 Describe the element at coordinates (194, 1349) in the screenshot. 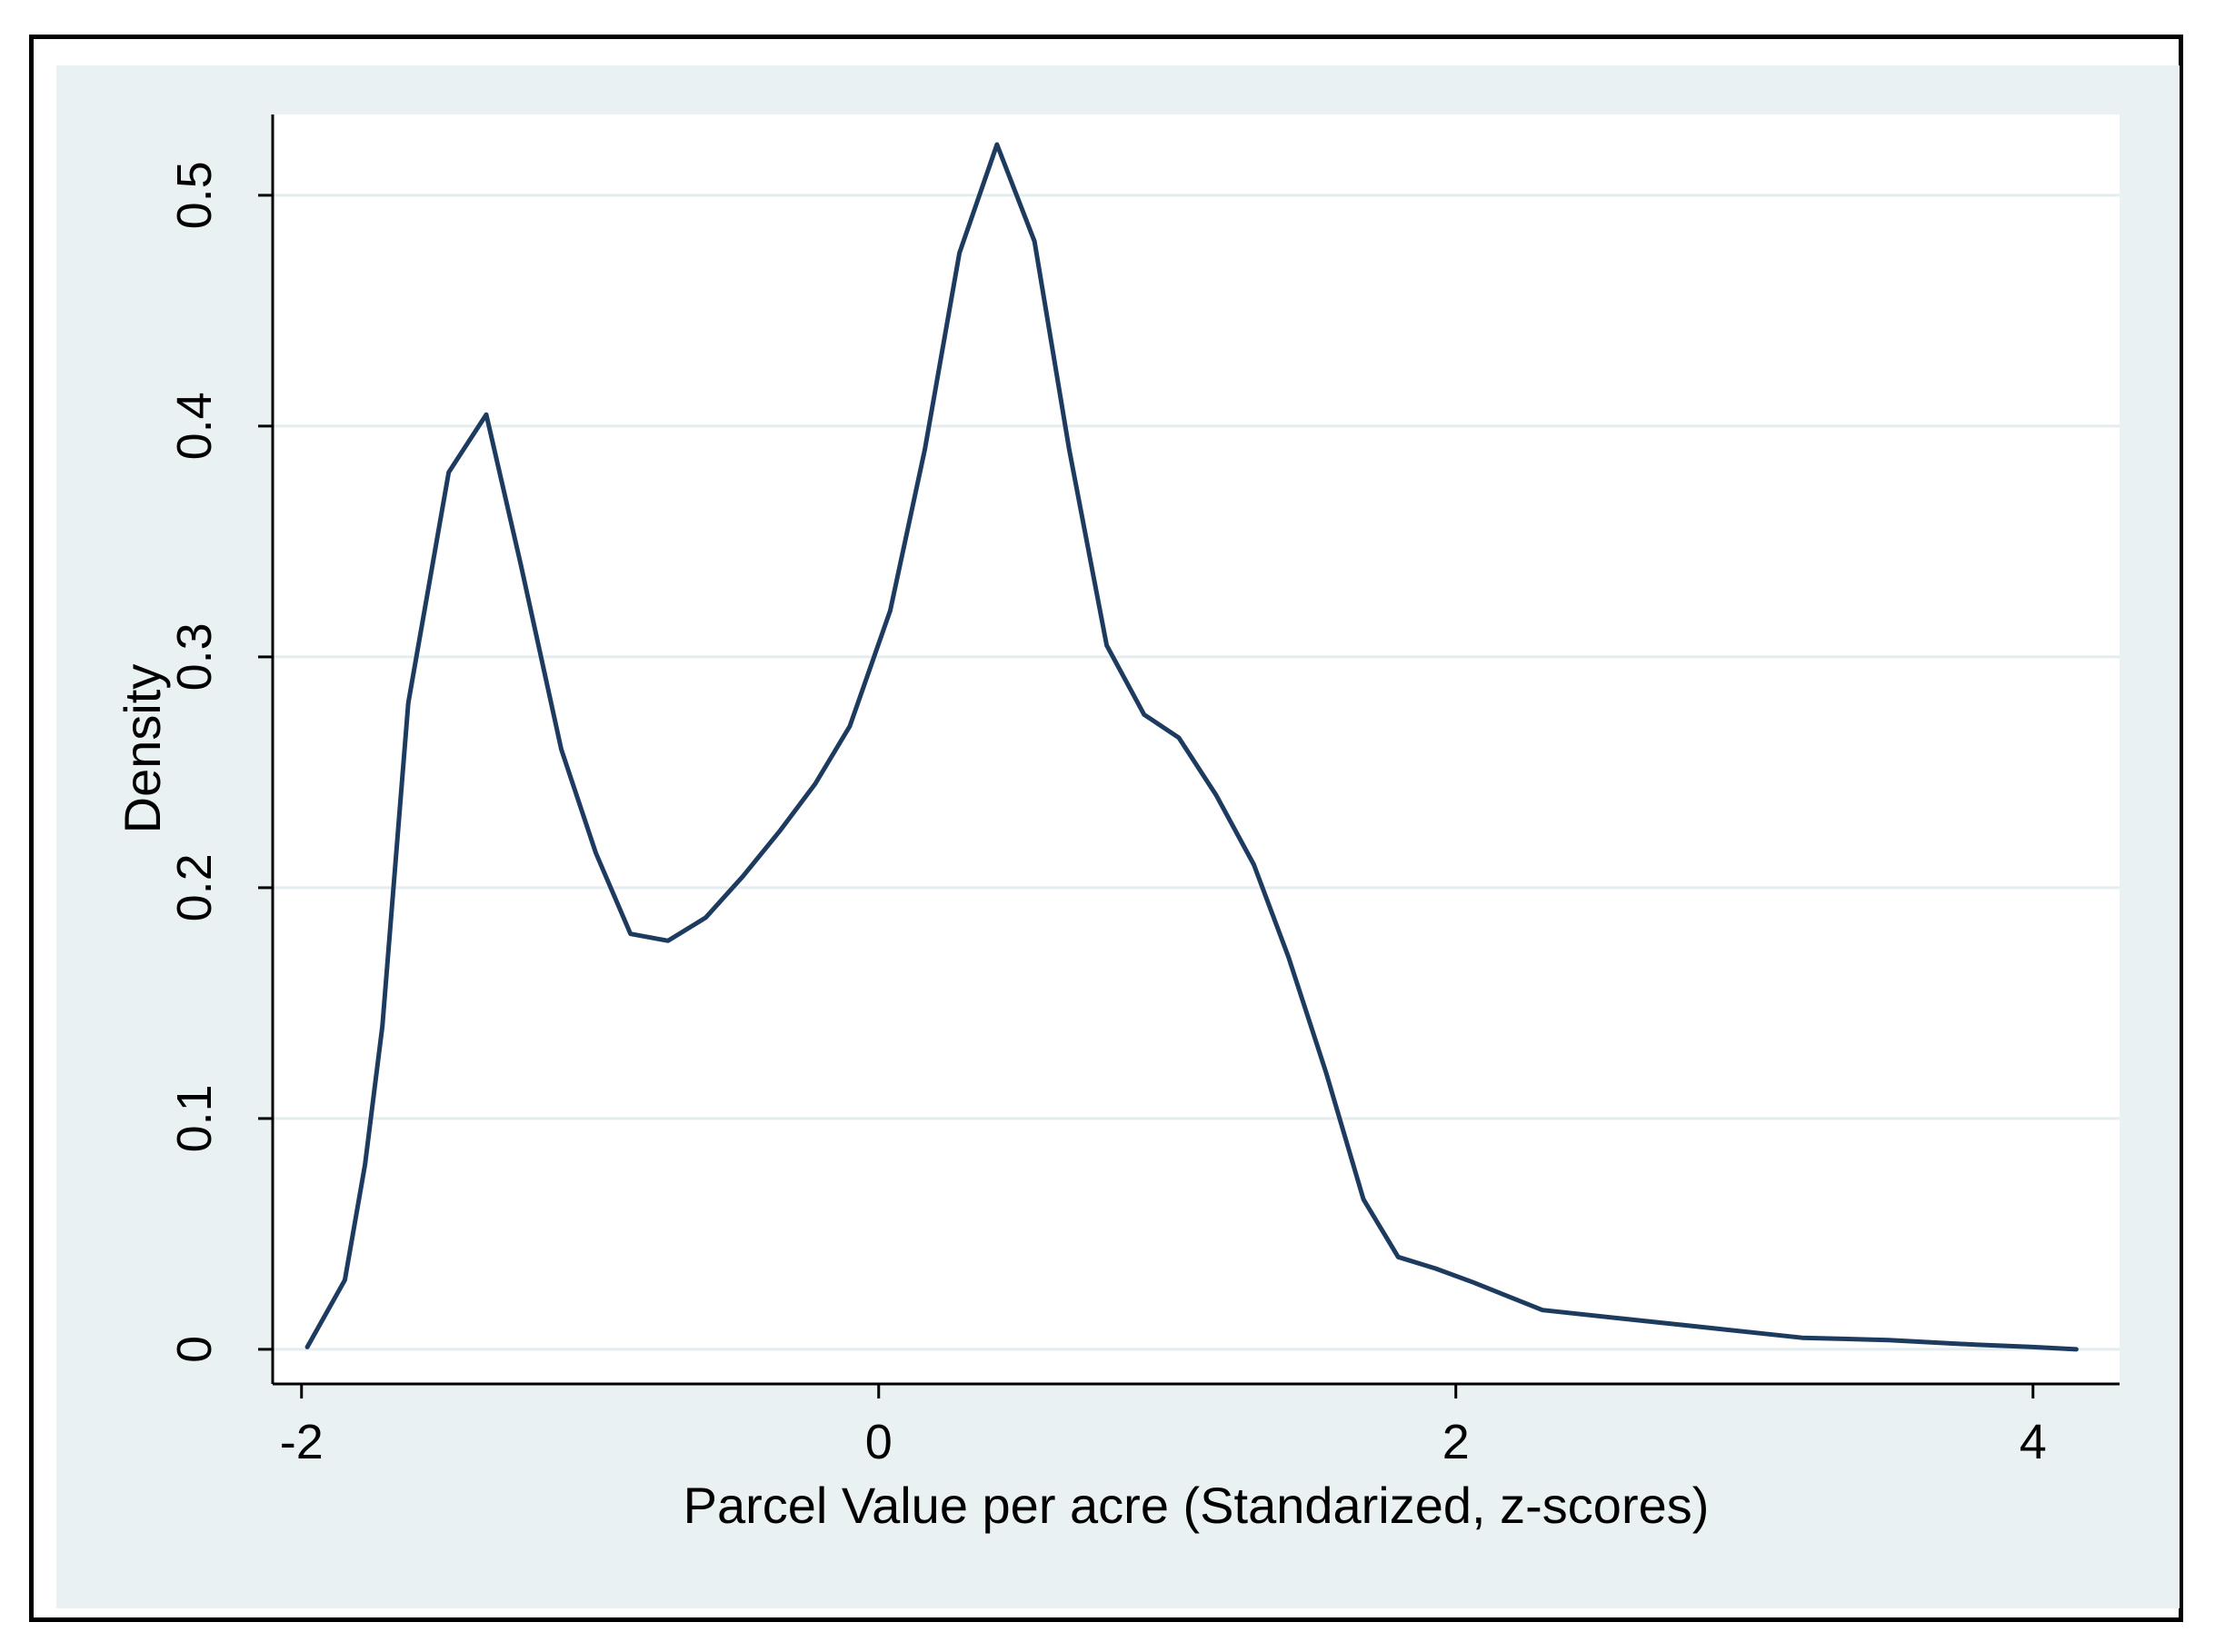

I see `y-tick-label: 0` at that location.